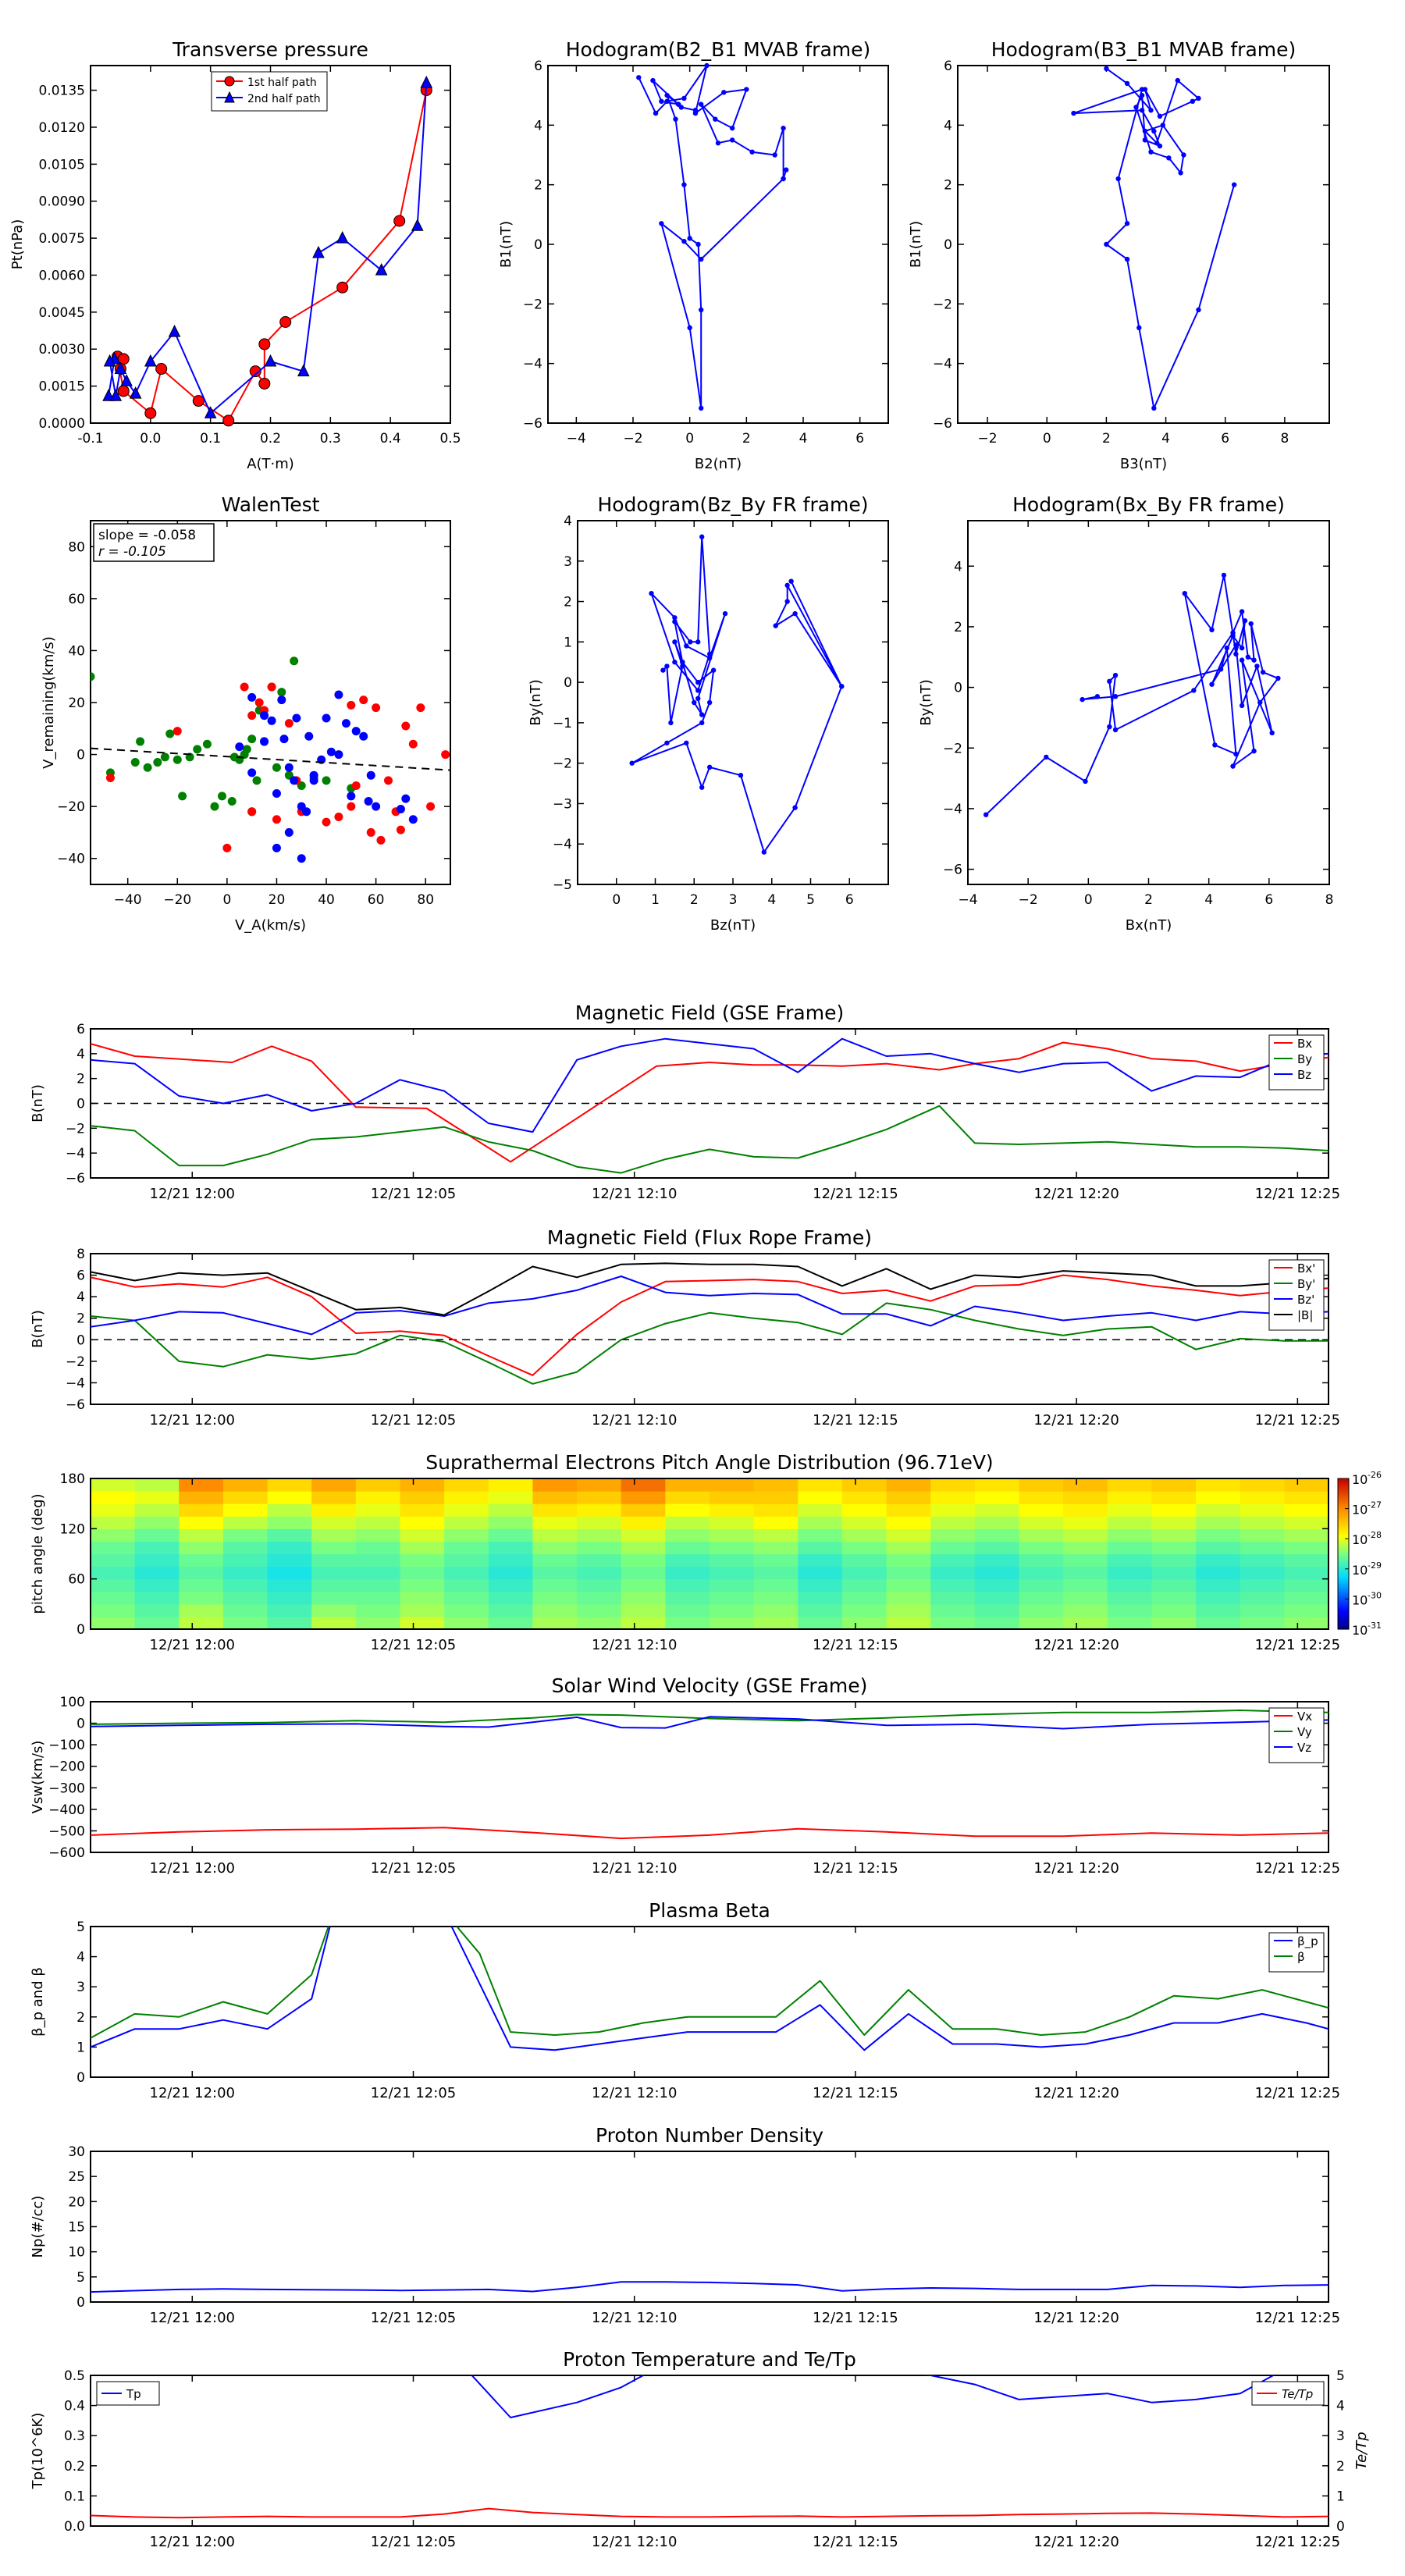 This screenshot has height=2576, width=1405. Describe the element at coordinates (38, 1329) in the screenshot. I see `y-axis-label: B(nT)` at that location.